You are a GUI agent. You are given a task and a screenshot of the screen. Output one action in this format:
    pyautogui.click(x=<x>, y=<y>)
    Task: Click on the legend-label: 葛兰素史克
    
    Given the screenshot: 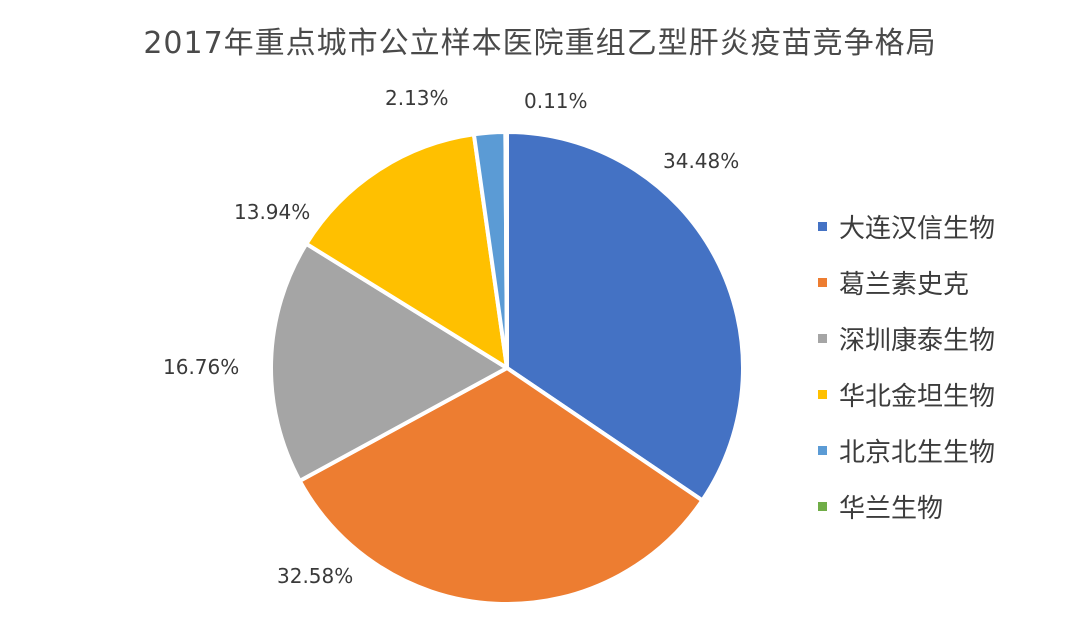 What is the action you would take?
    pyautogui.click(x=904, y=284)
    